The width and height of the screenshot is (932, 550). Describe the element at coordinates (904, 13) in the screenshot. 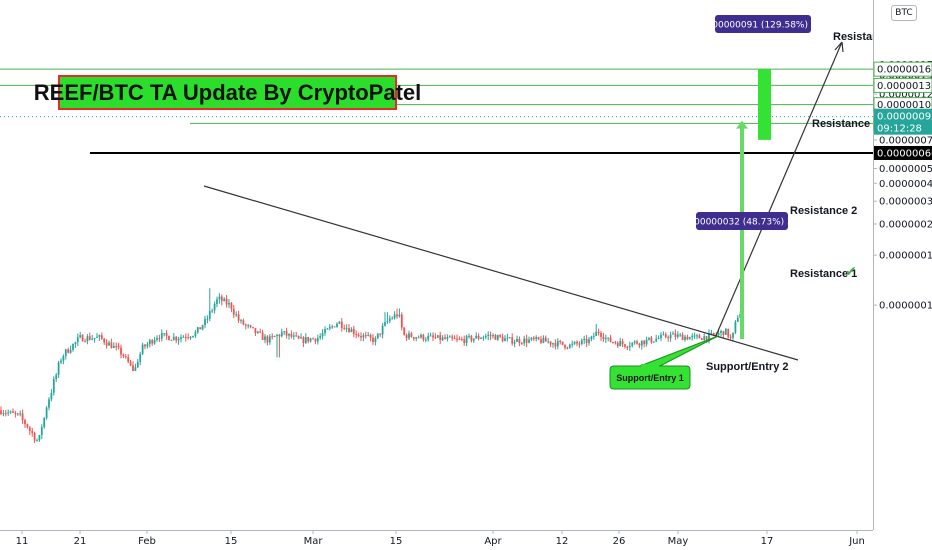

I see `currency-badge: BTC` at that location.